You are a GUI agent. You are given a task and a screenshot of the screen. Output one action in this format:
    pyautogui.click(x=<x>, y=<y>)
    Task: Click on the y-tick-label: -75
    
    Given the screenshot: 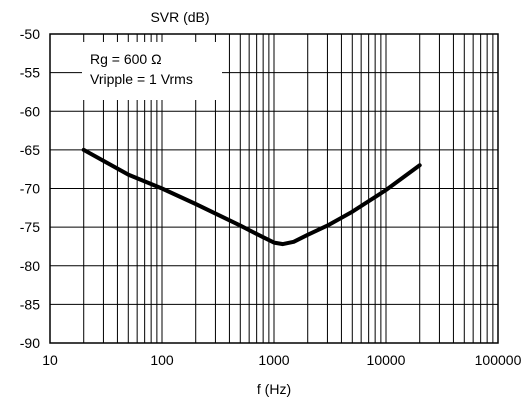 What is the action you would take?
    pyautogui.click(x=30, y=227)
    